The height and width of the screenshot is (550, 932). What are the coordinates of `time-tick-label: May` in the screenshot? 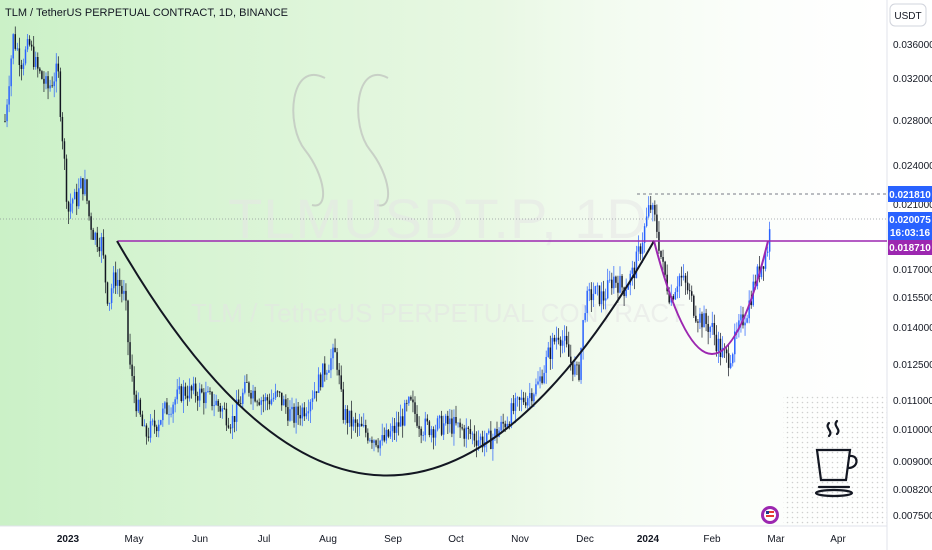 It's located at (134, 539).